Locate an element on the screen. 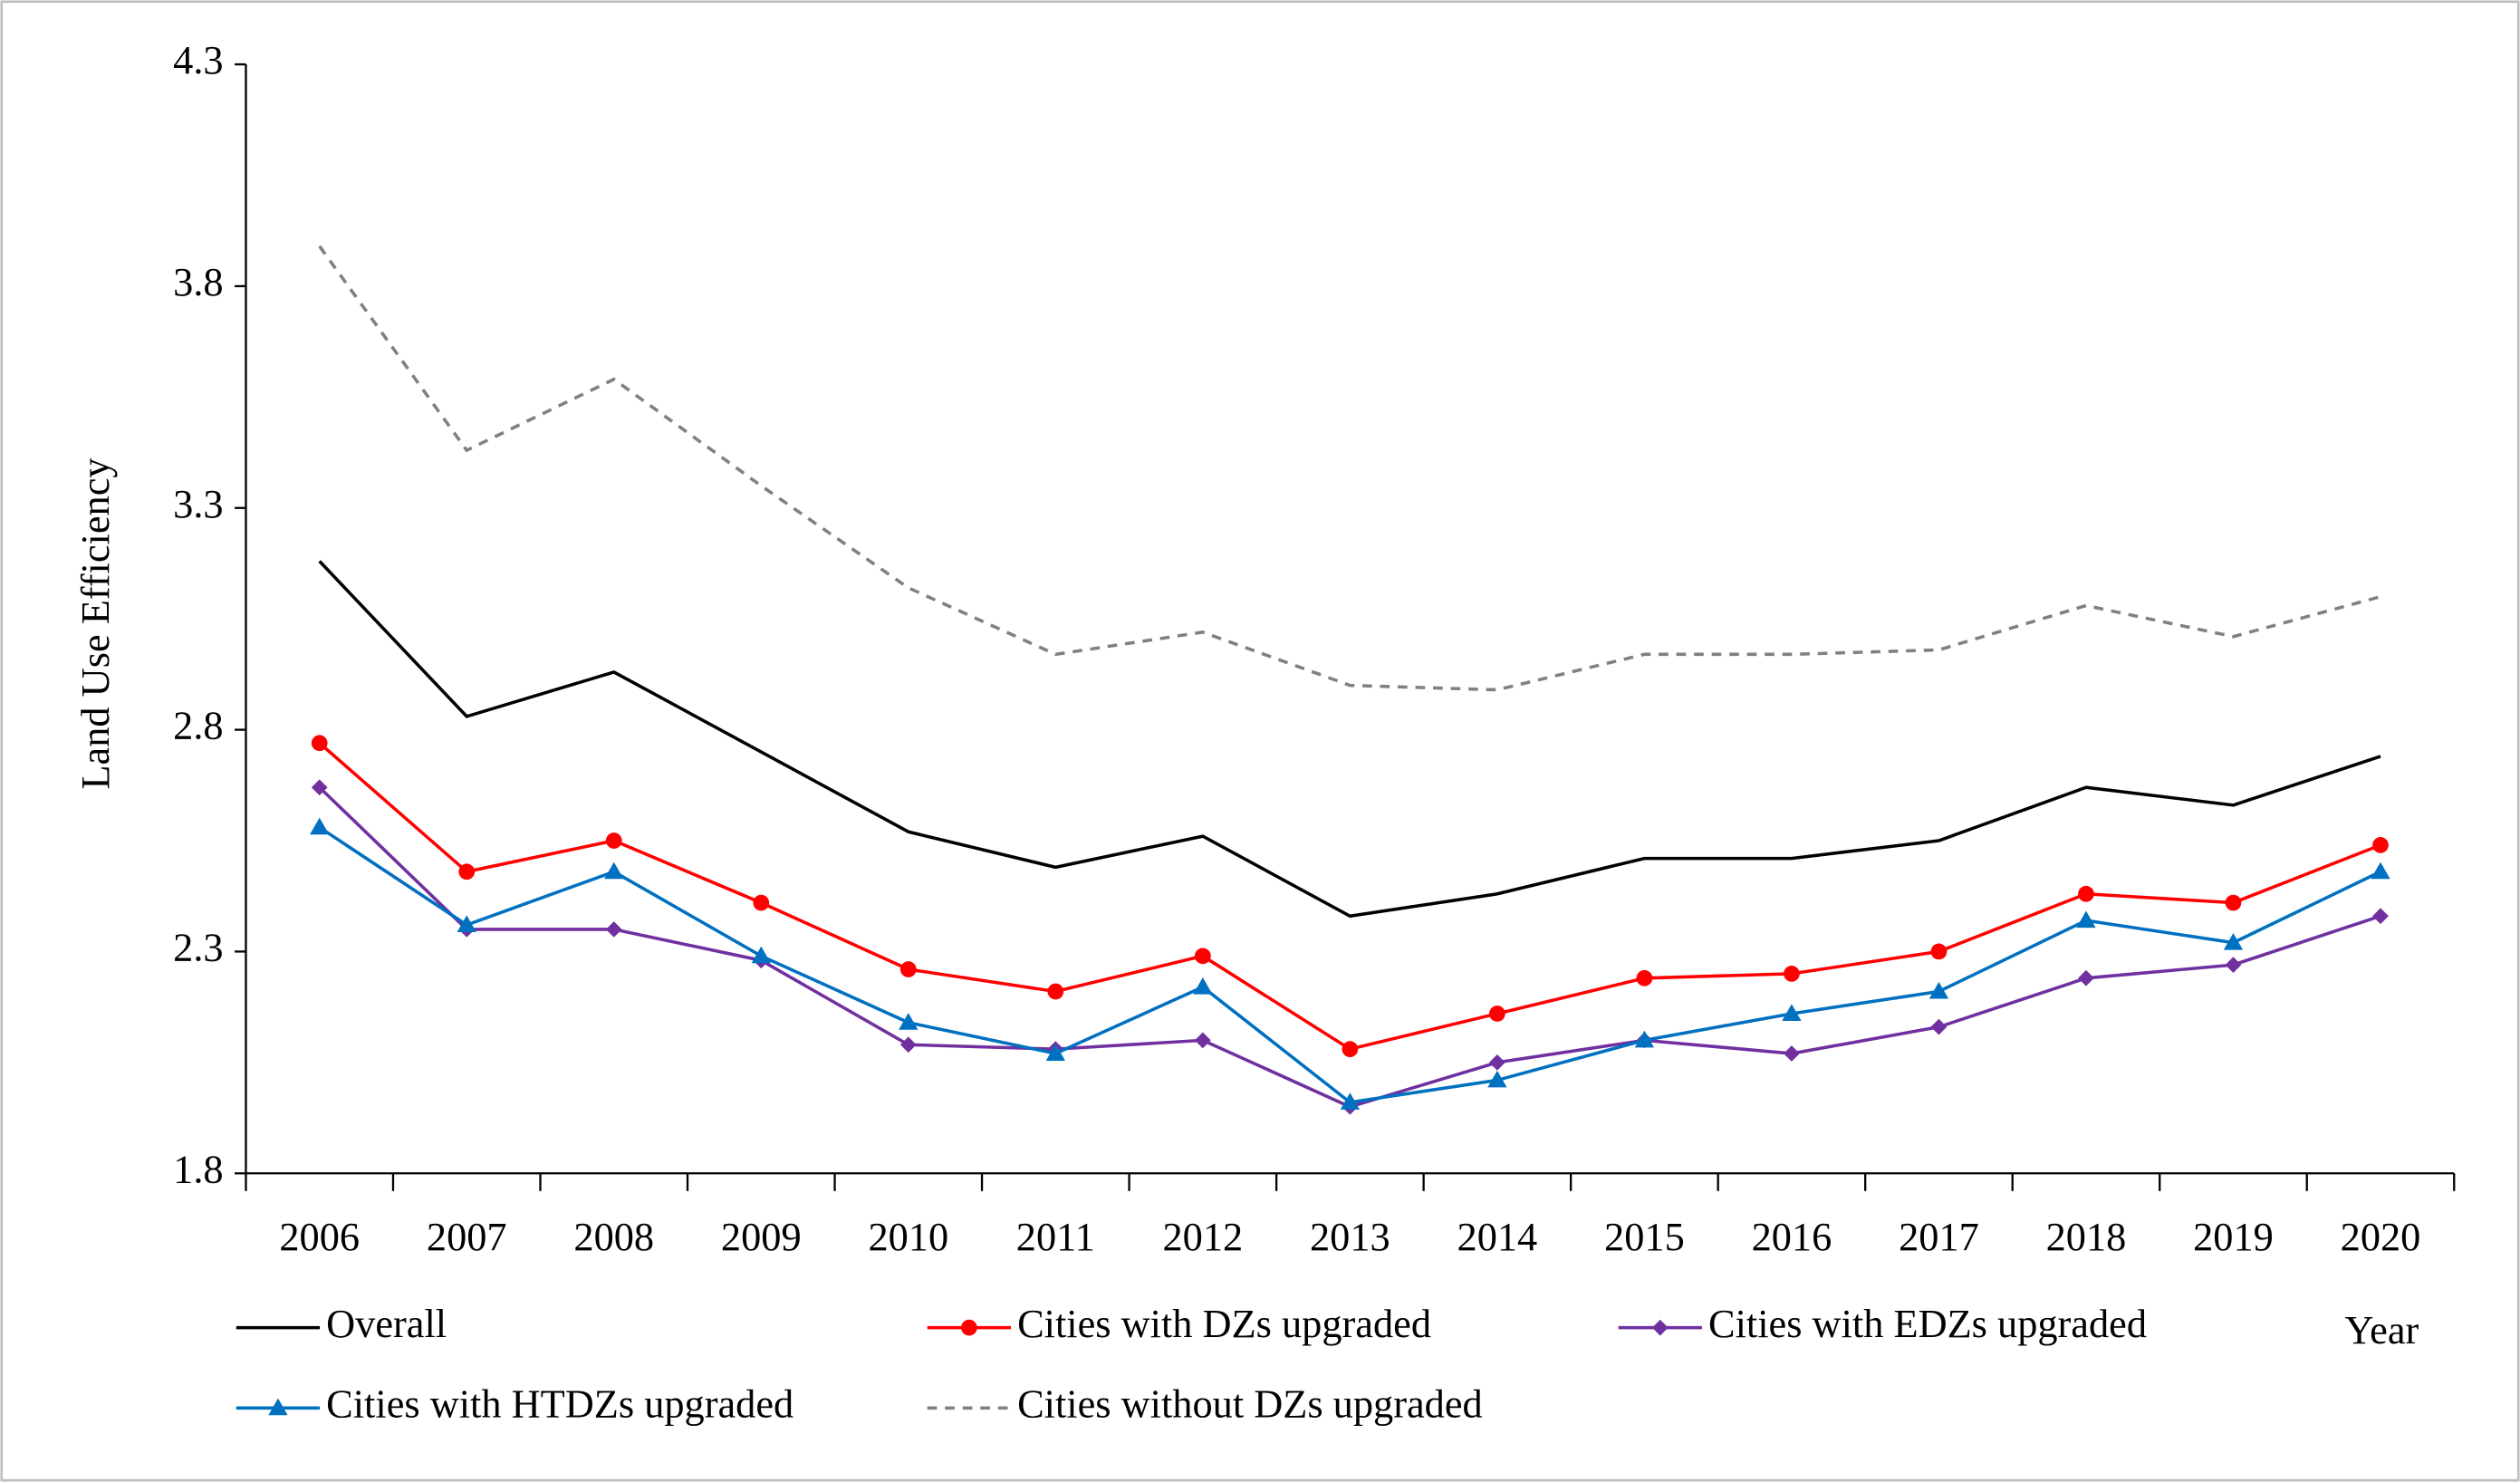  legend-label: Overall is located at coordinates (387, 1323).